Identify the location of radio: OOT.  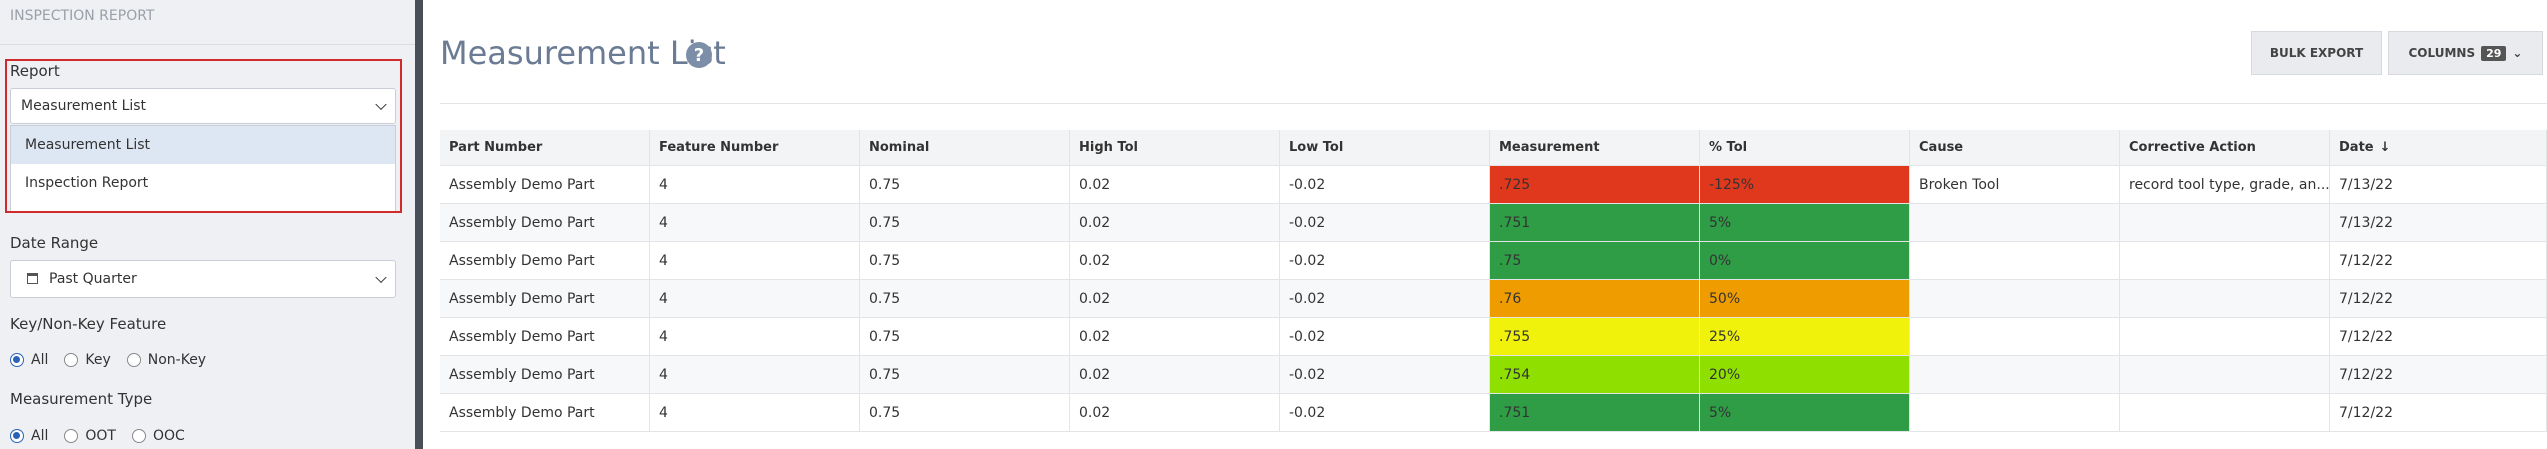
(90, 436).